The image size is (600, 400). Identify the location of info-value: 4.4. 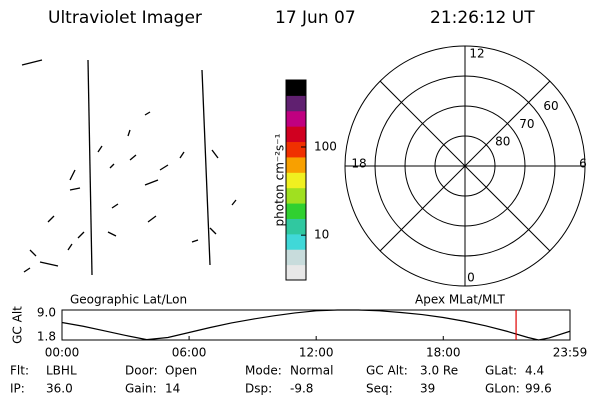
(534, 371).